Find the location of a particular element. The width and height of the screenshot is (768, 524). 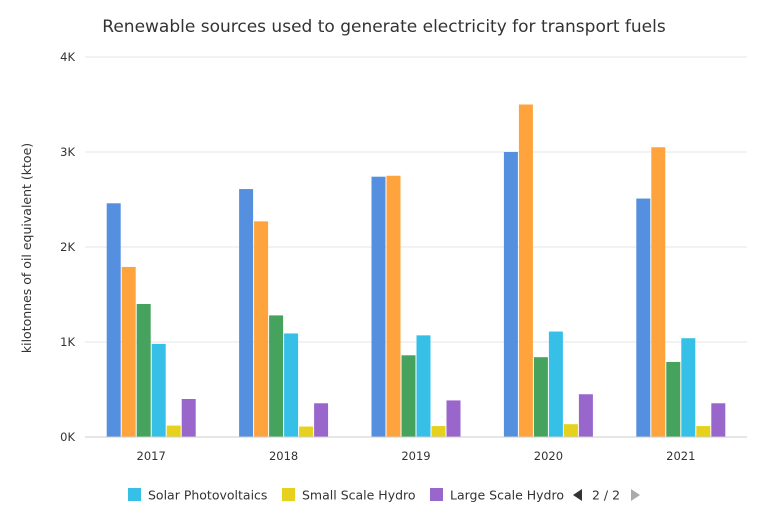

y-tick-label: 1K is located at coordinates (67, 342).